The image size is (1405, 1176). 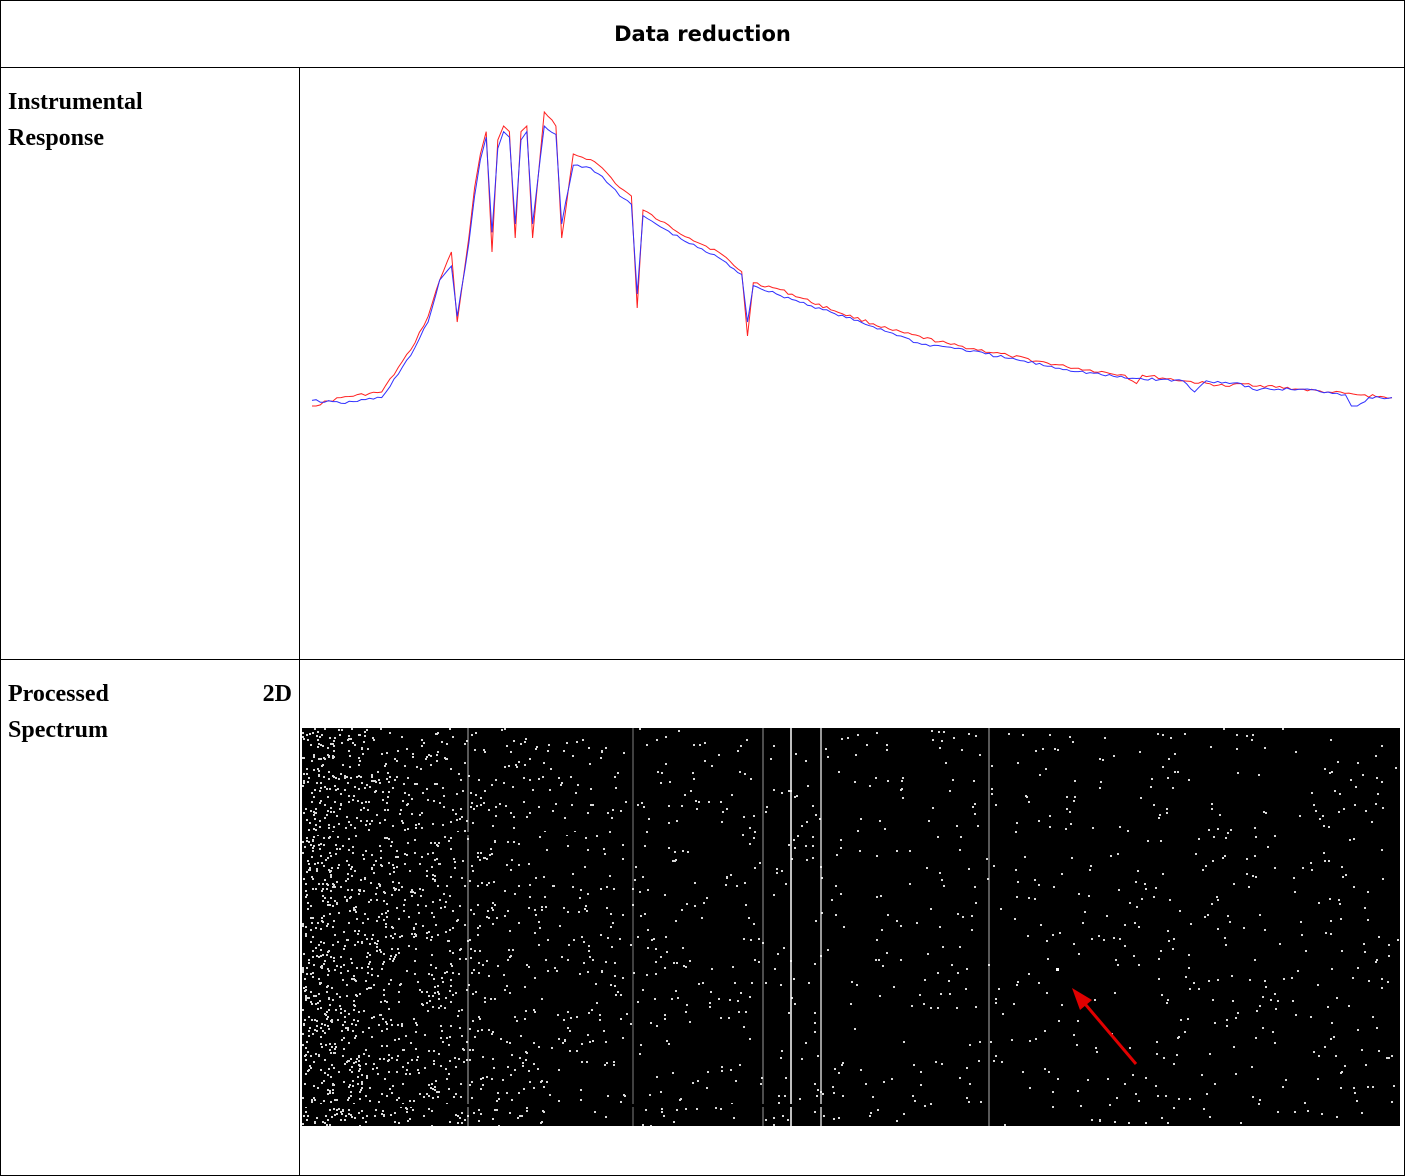 I want to click on label-line-1: Instrumental, so click(x=75, y=102).